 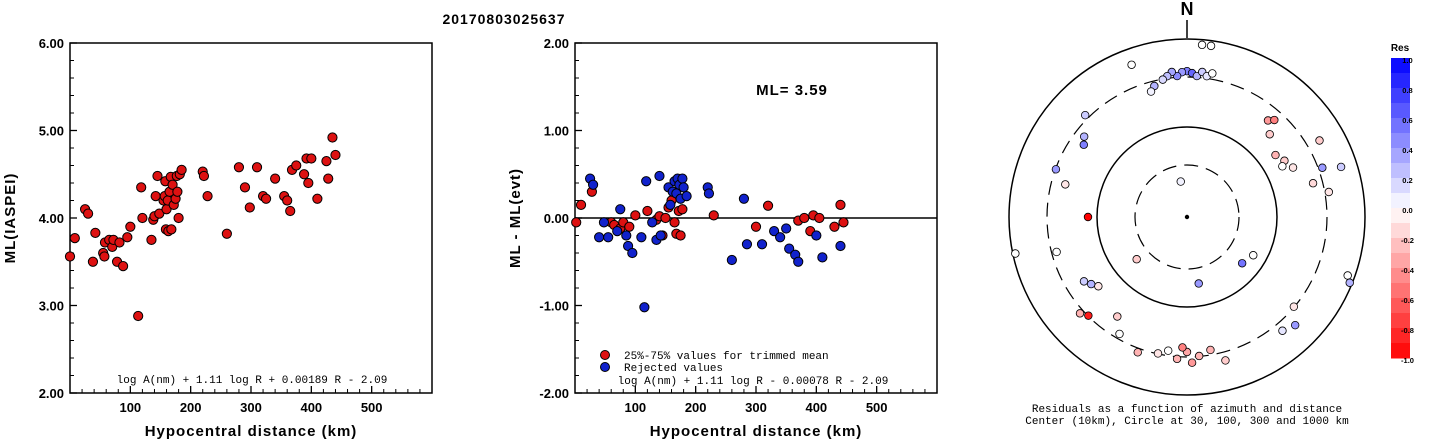 What do you see at coordinates (1407, 150) in the screenshot?
I see `colorbar-label: 0.4` at bounding box center [1407, 150].